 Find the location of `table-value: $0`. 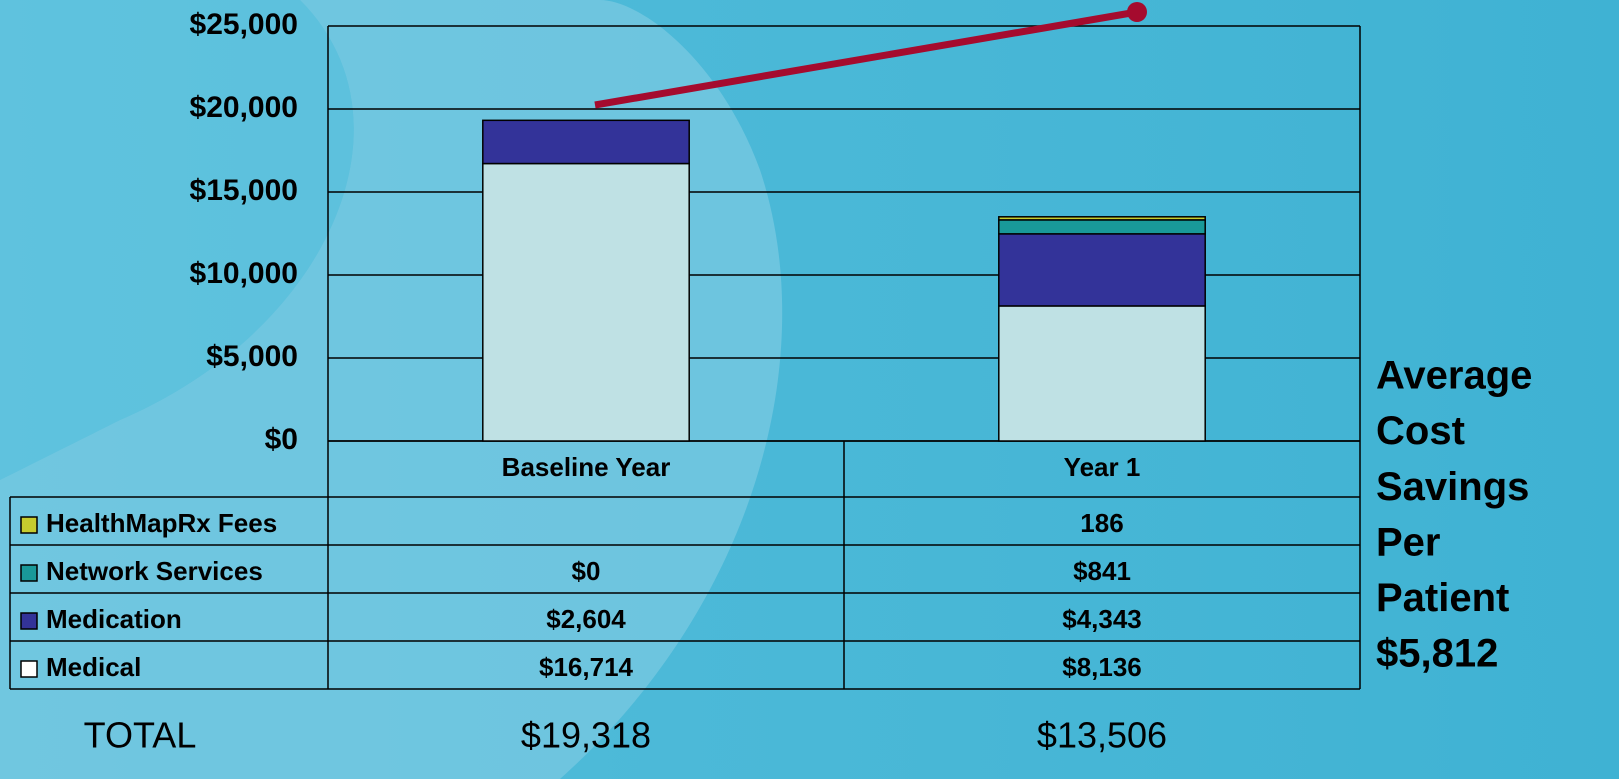

table-value: $0 is located at coordinates (586, 571).